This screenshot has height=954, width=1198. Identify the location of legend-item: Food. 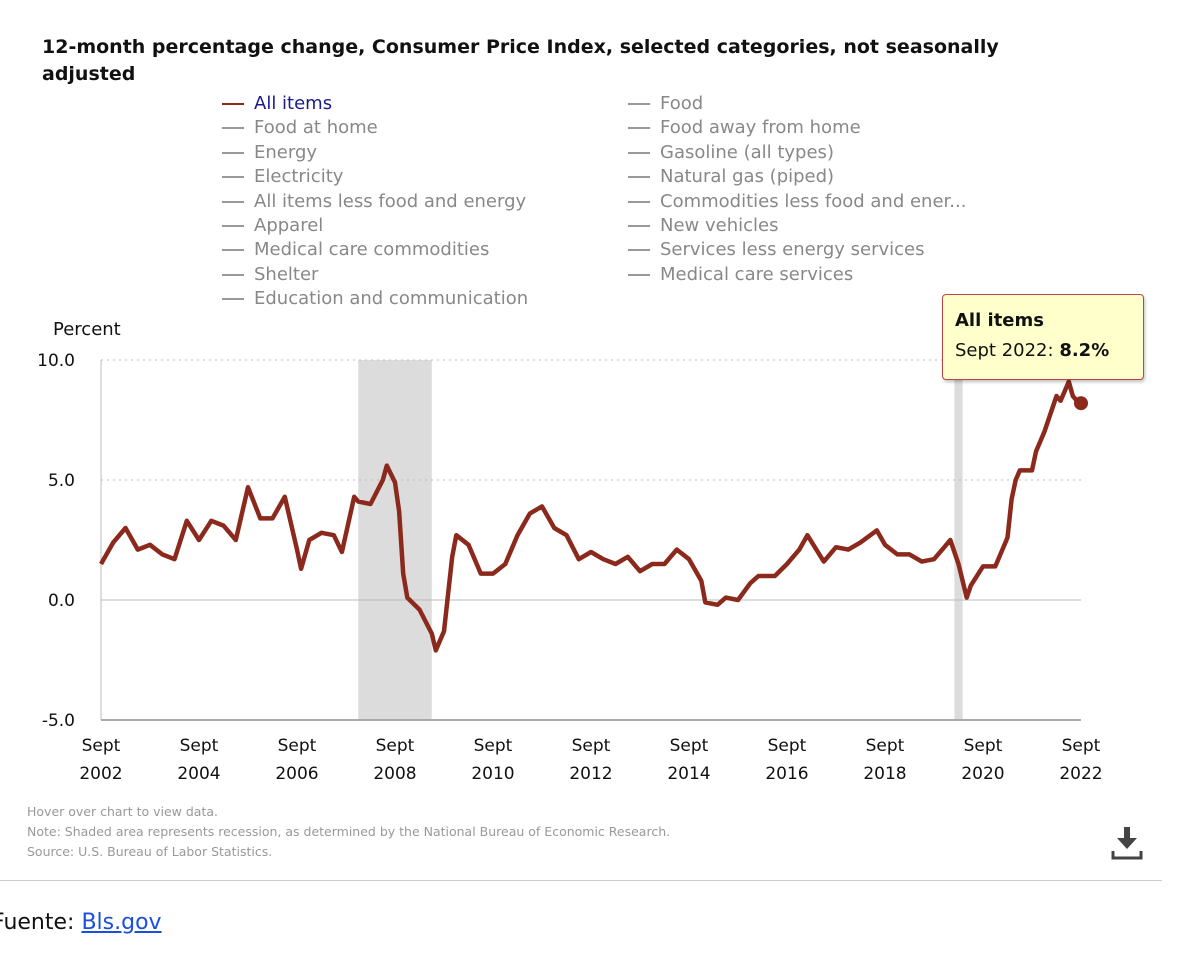
(826, 104).